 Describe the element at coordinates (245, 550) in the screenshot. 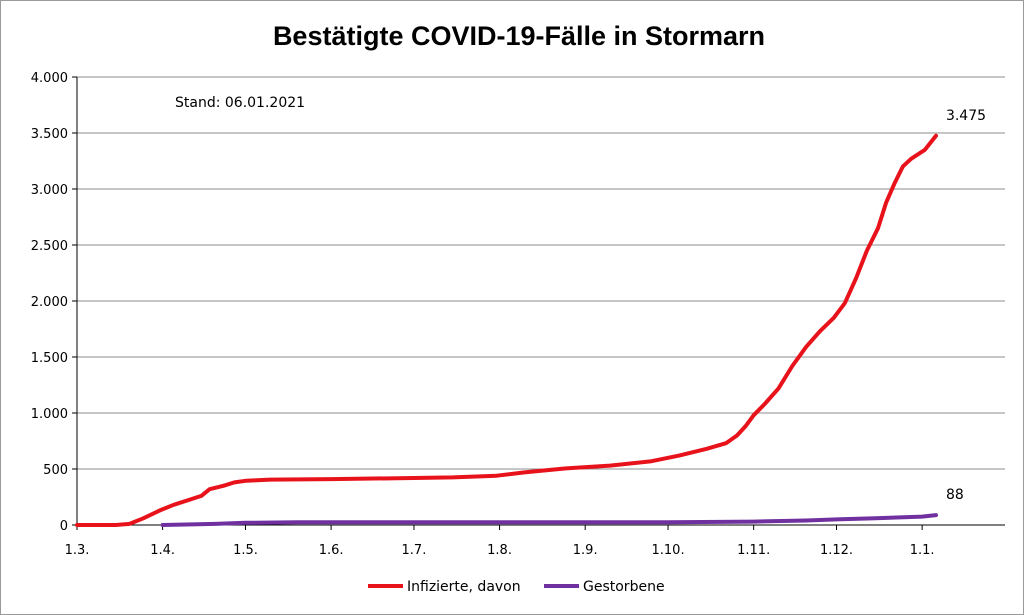

I see `x-tick-label: 1.5.` at that location.